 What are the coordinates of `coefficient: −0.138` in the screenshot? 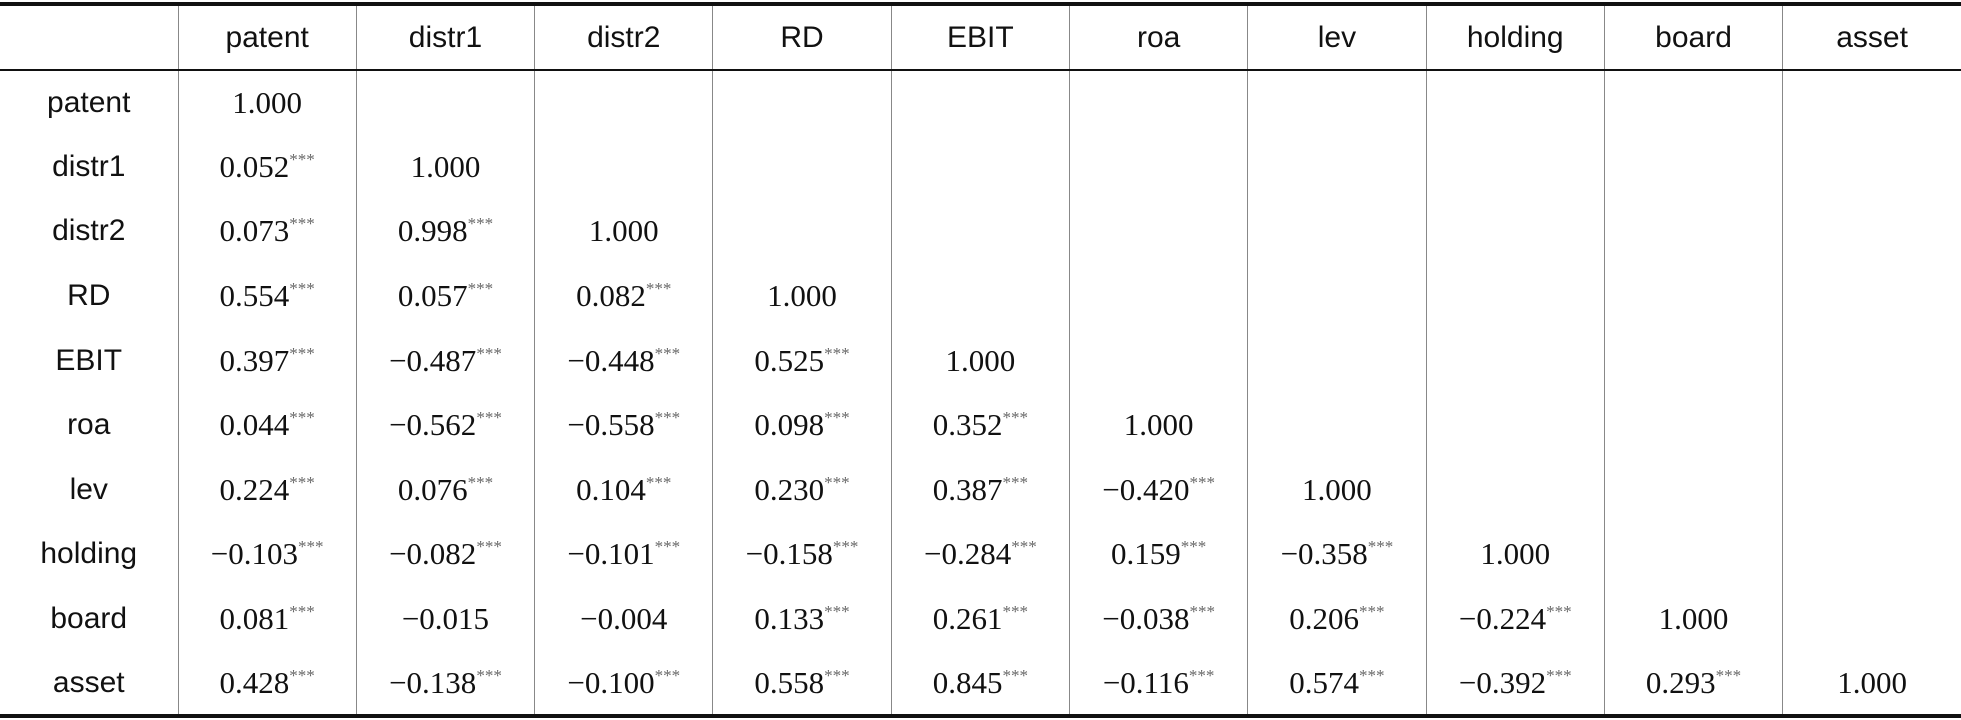 It's located at (433, 682).